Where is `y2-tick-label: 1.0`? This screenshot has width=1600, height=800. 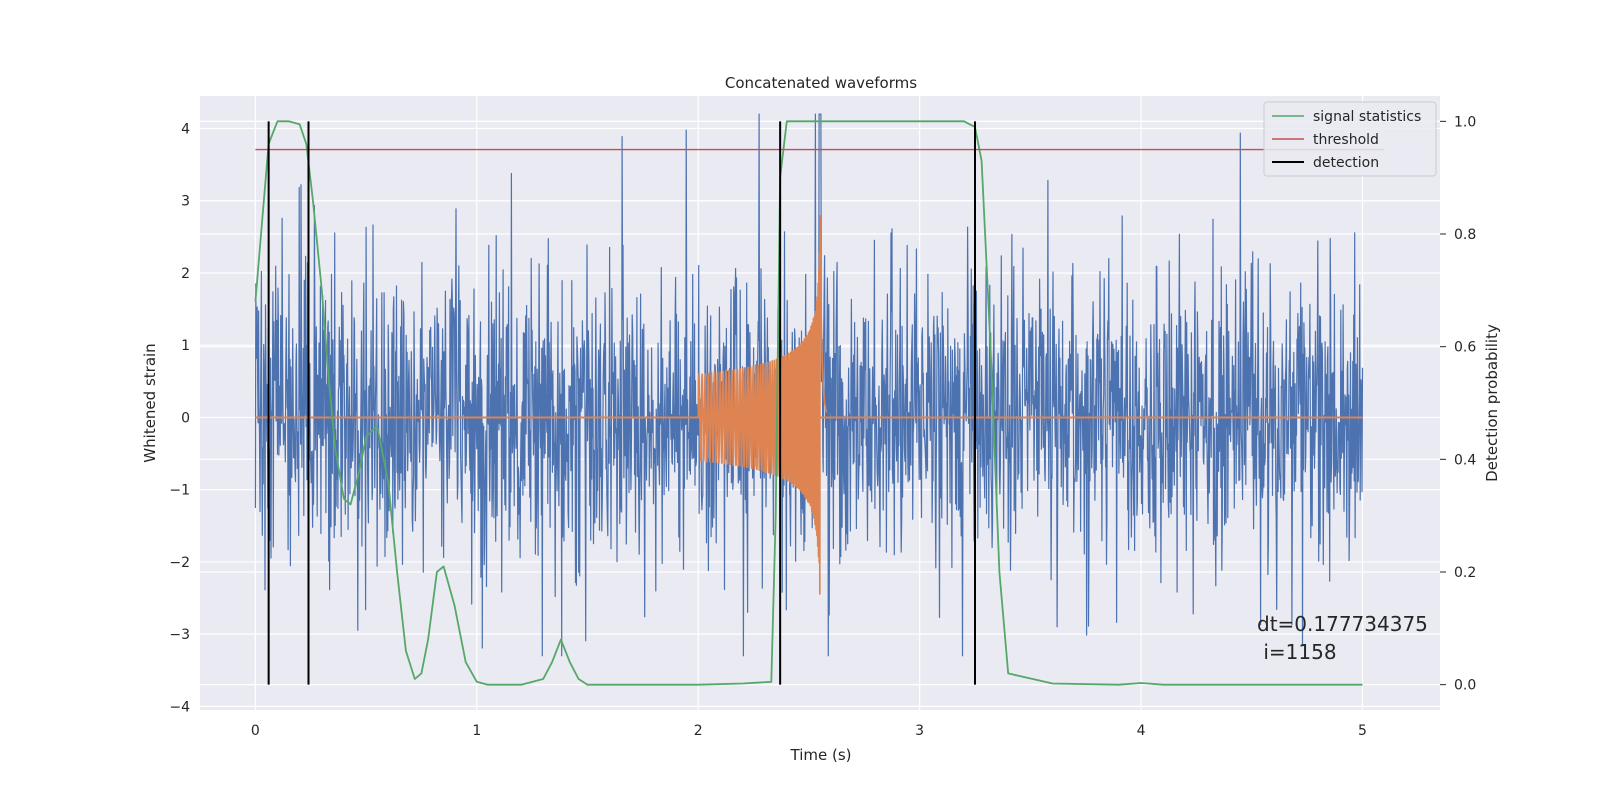
y2-tick-label: 1.0 is located at coordinates (1465, 122).